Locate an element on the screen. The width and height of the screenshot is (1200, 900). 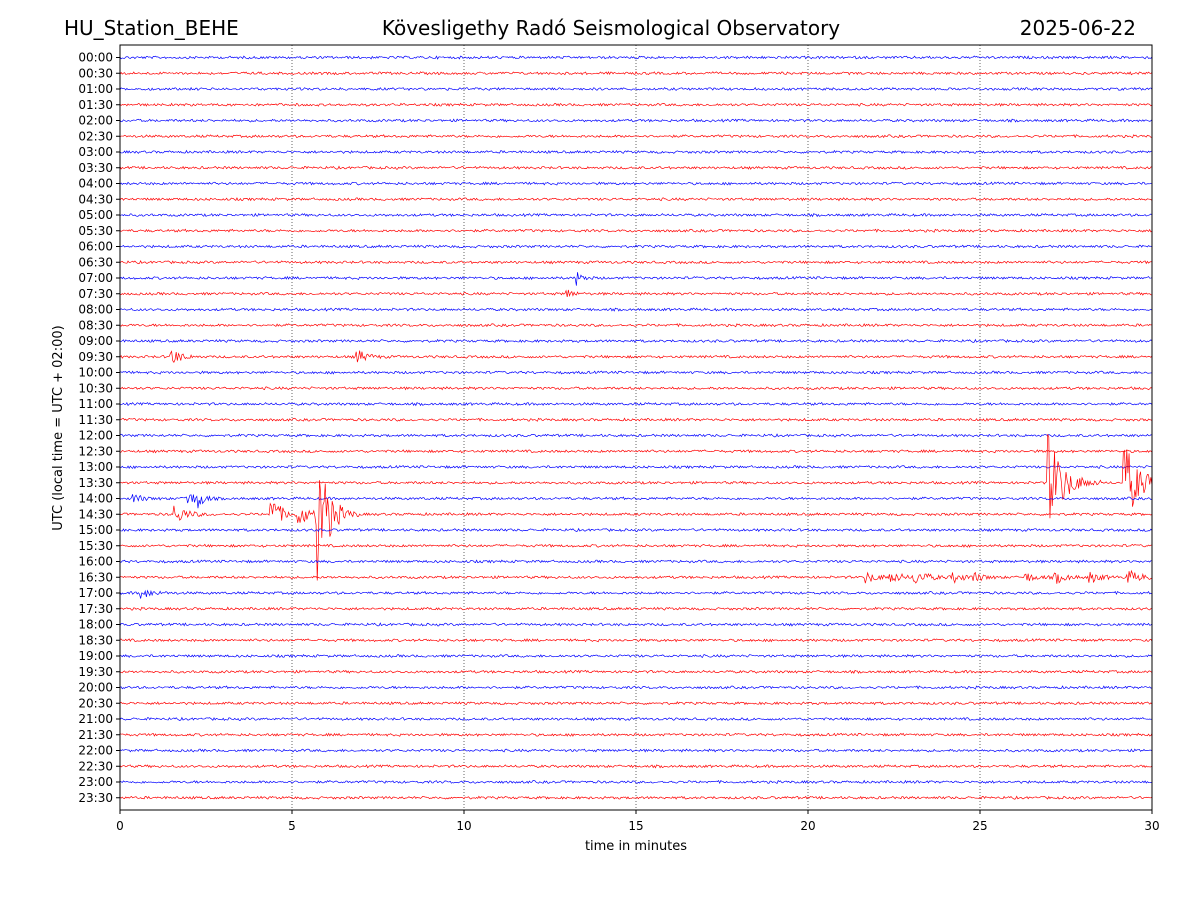
trace-row-07:30 is located at coordinates (636, 293).